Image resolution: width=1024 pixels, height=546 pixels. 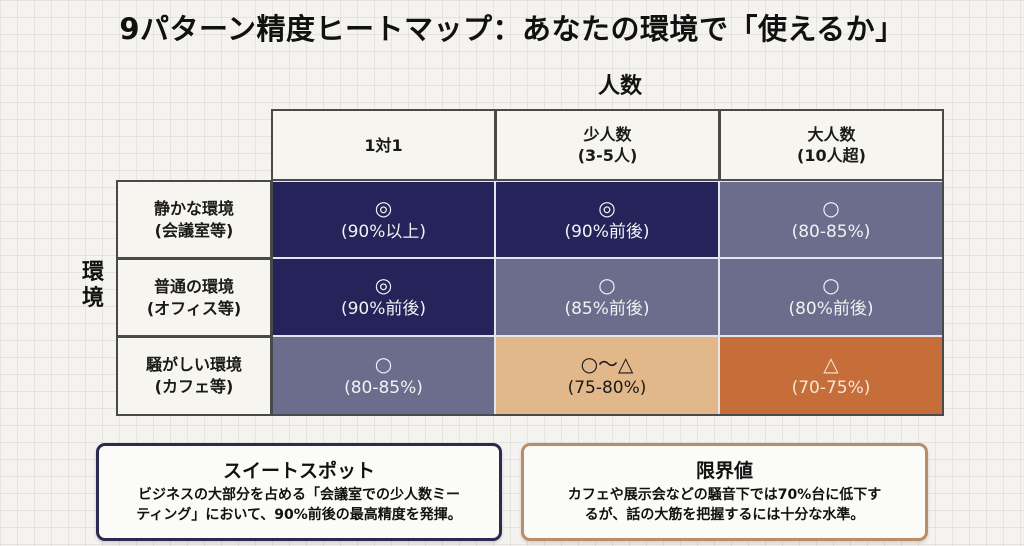 I want to click on row-axis-label: 環 境, so click(x=93, y=286).